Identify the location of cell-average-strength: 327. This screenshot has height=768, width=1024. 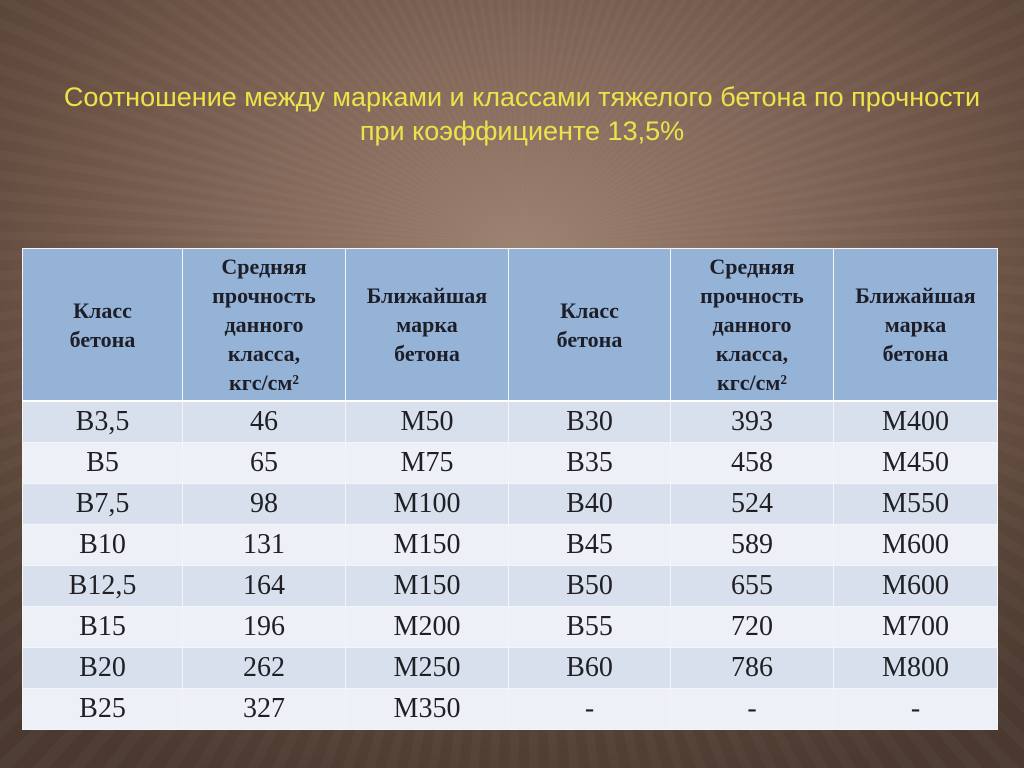
(264, 709).